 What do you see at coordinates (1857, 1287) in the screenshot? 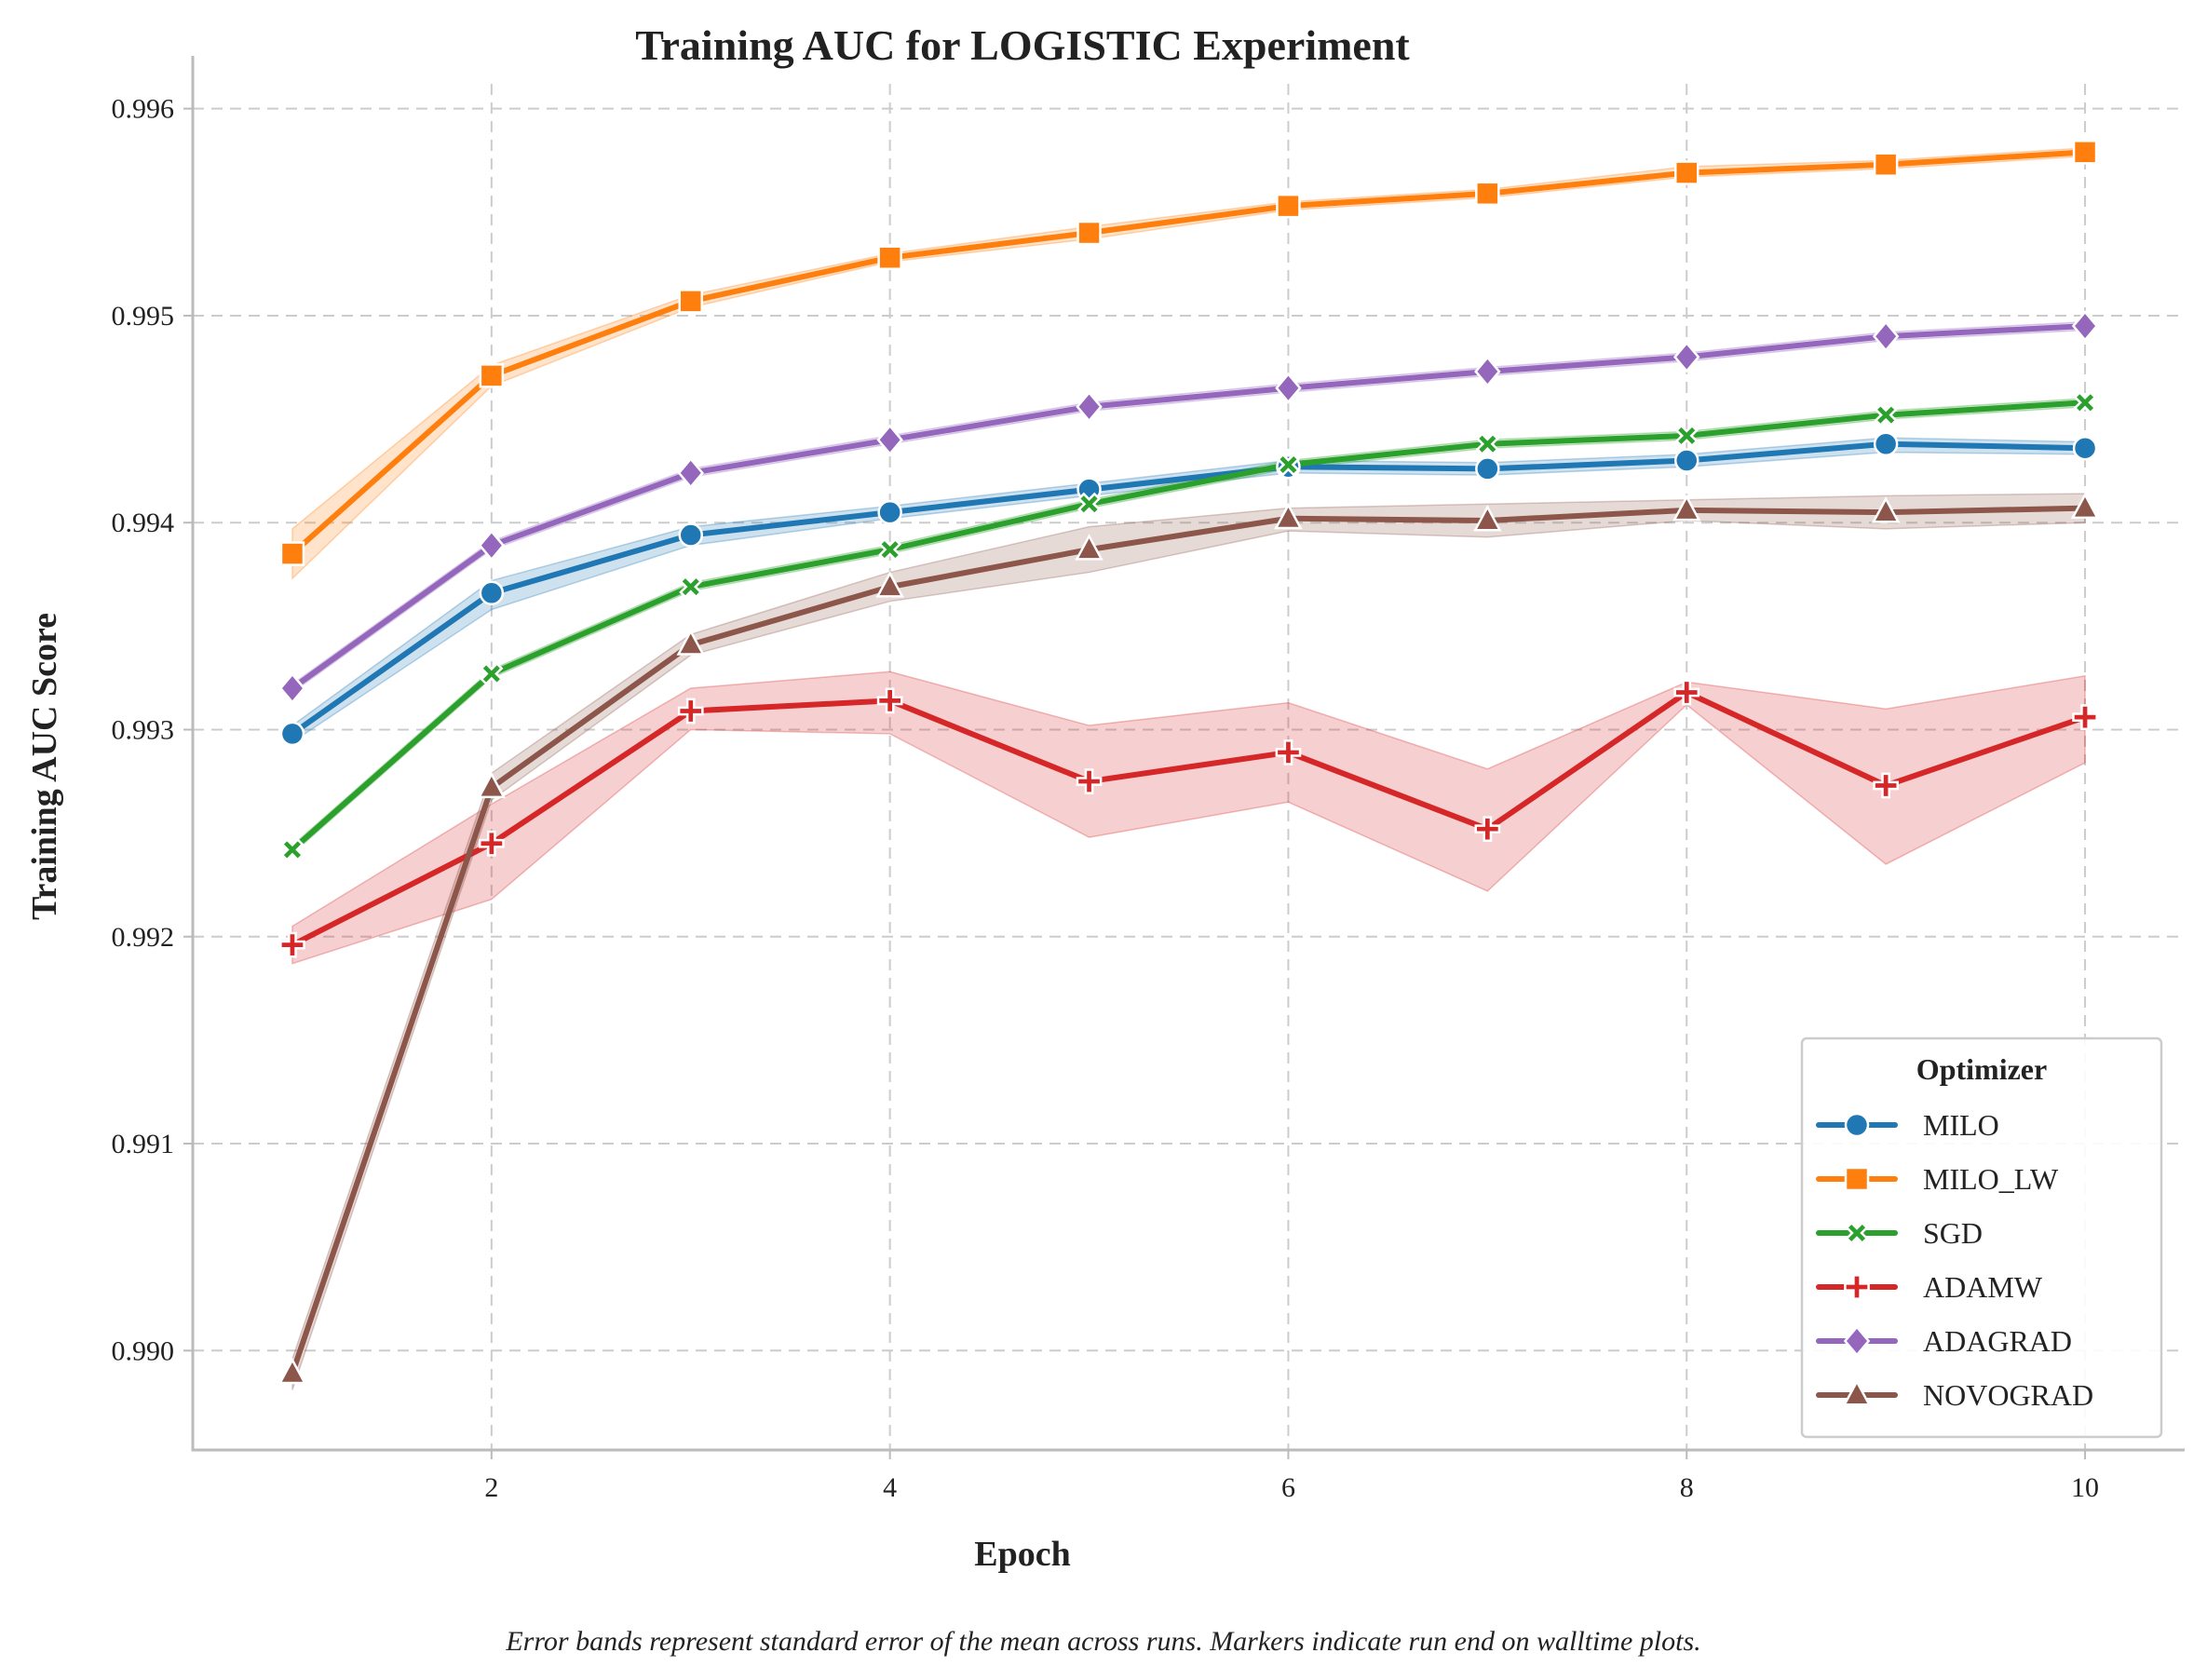
I see `legend-marker-adamw` at bounding box center [1857, 1287].